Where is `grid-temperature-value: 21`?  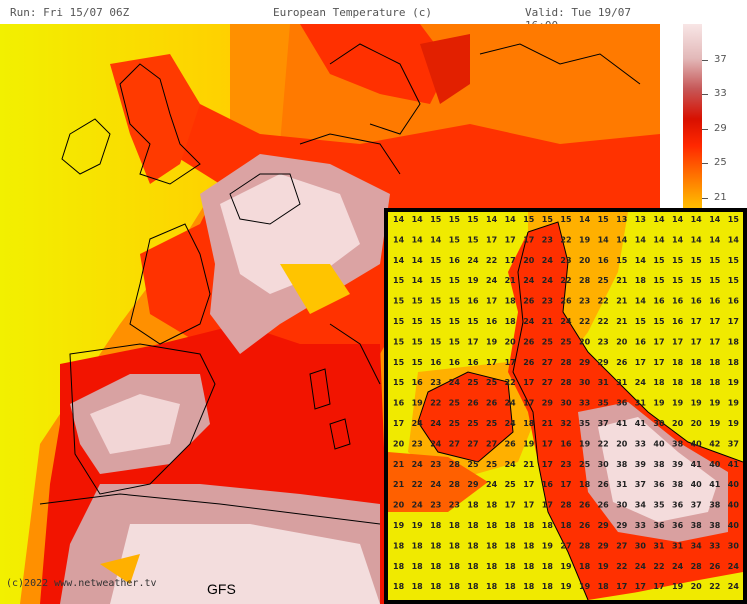 grid-temperature-value: 21 is located at coordinates (399, 484).